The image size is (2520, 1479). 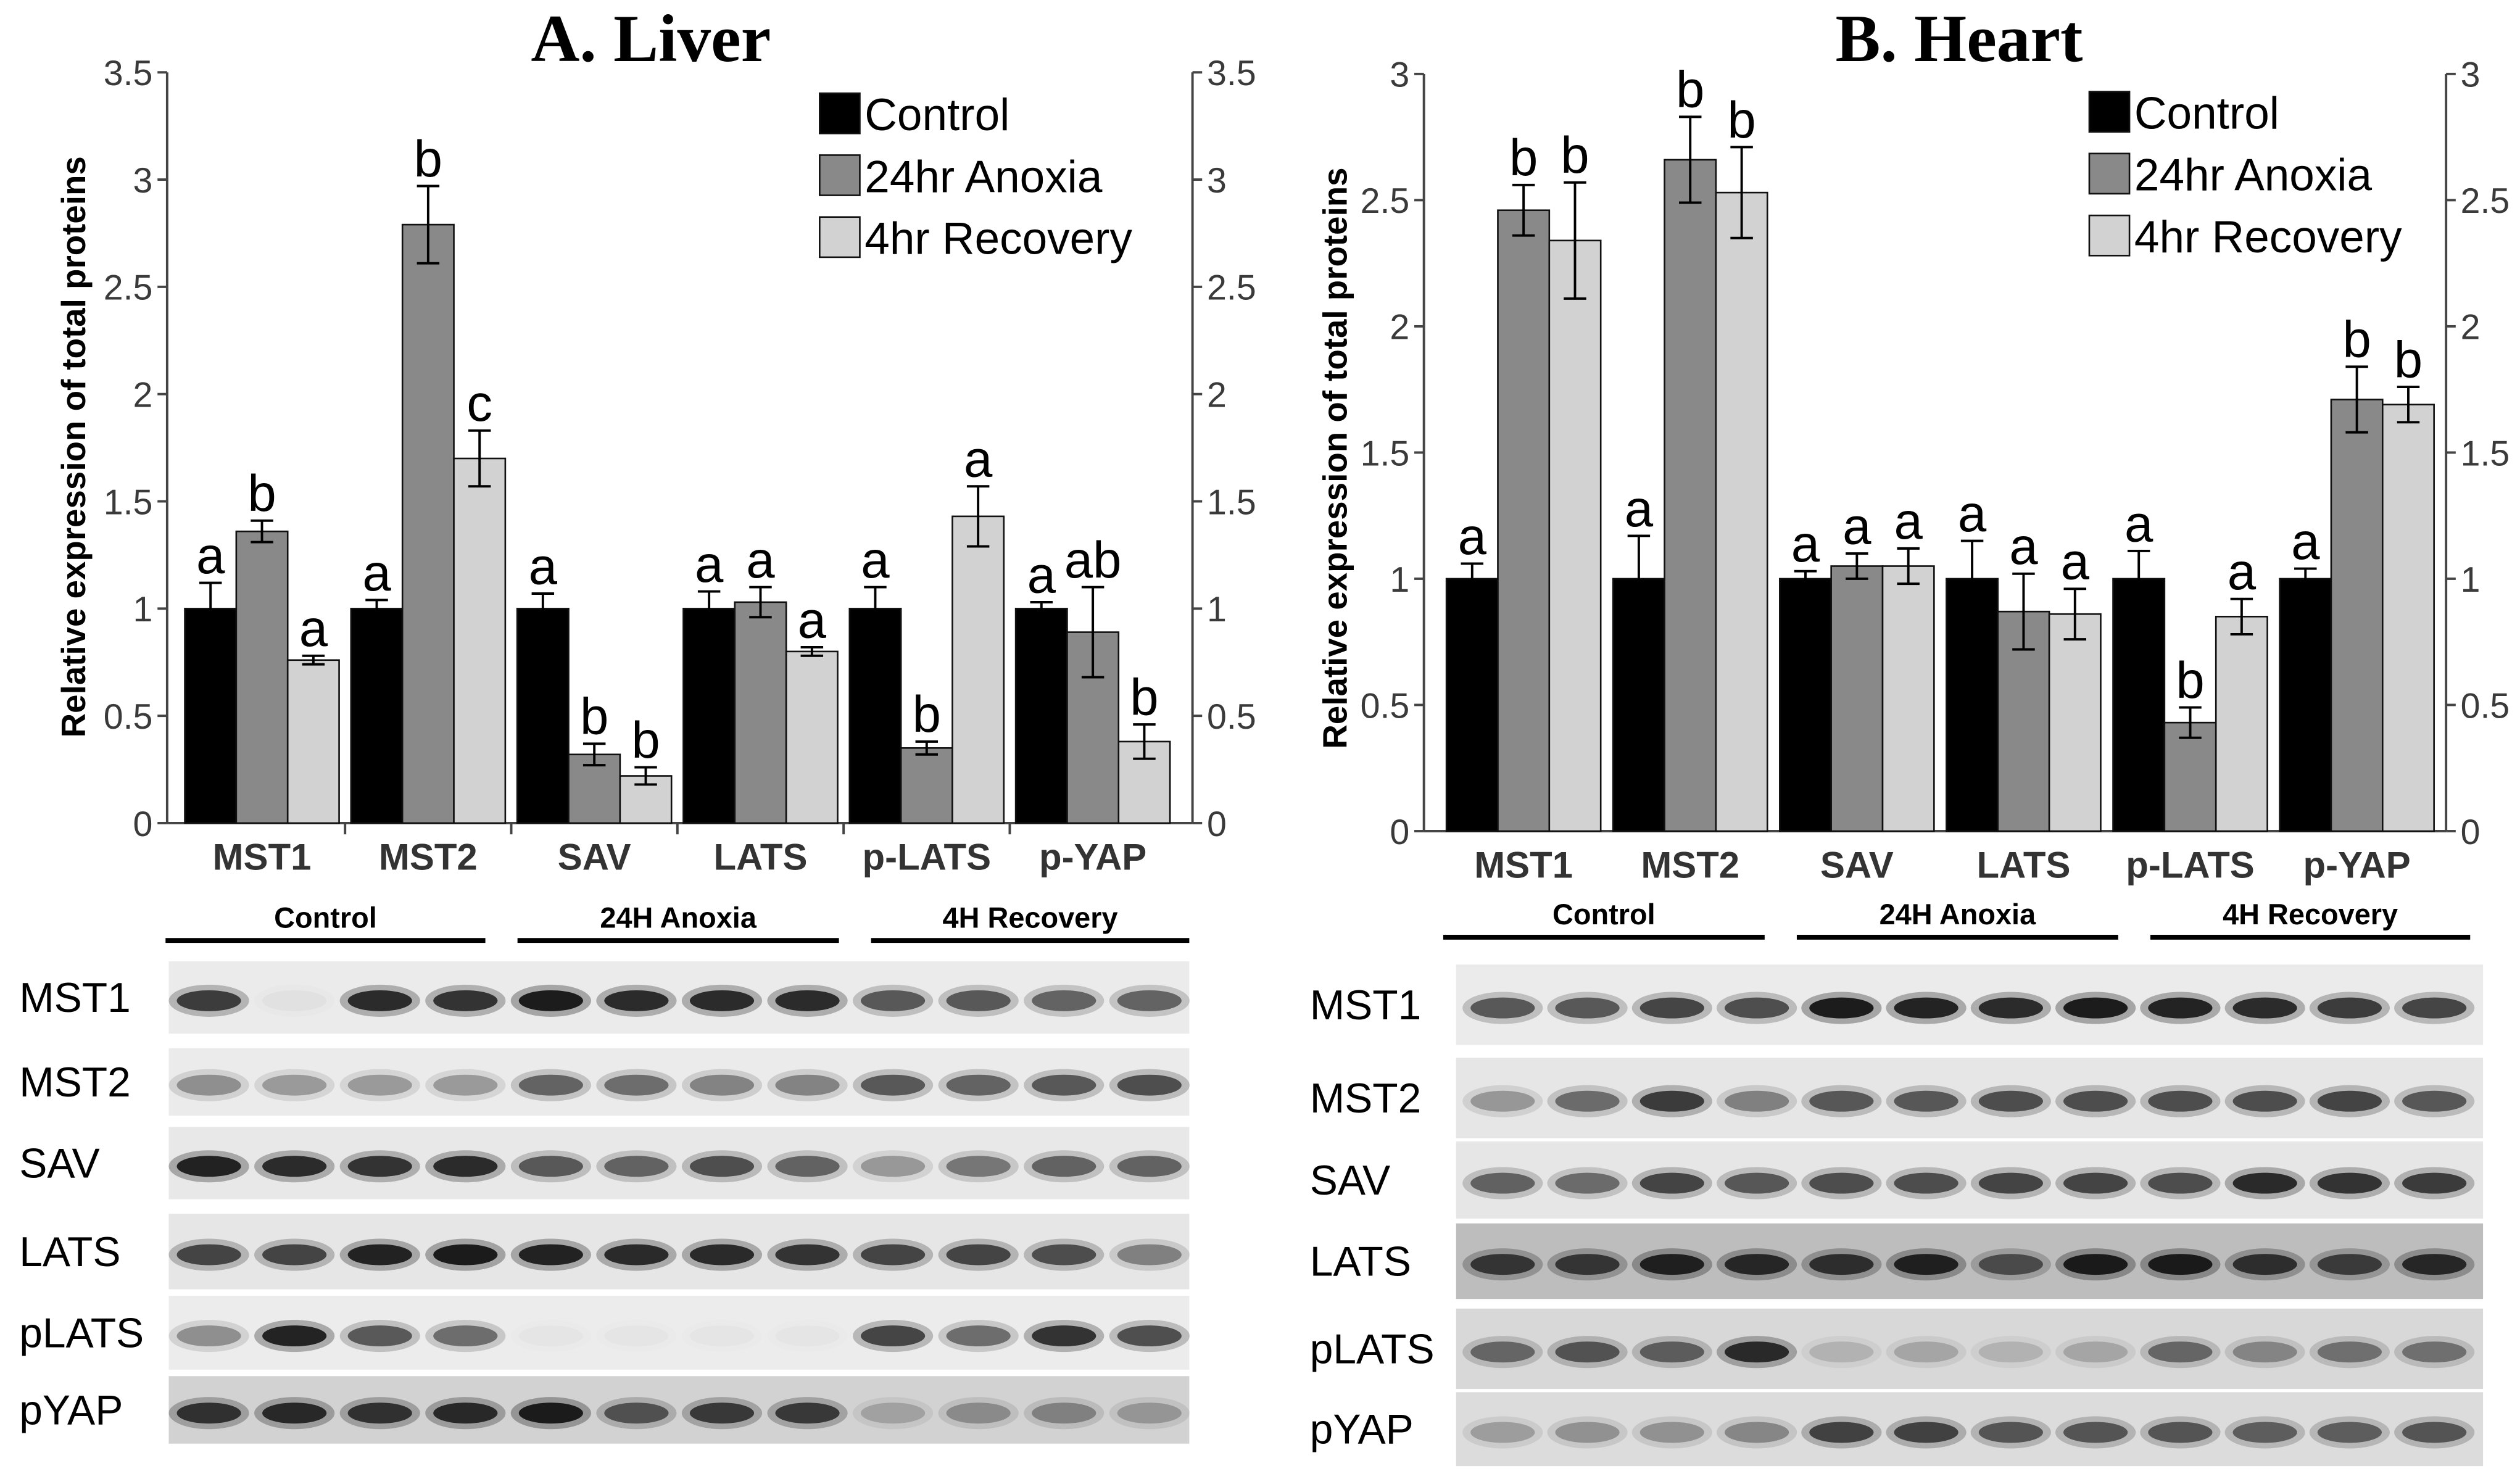 I want to click on bar-lats-4hr-recovery, so click(x=812, y=737).